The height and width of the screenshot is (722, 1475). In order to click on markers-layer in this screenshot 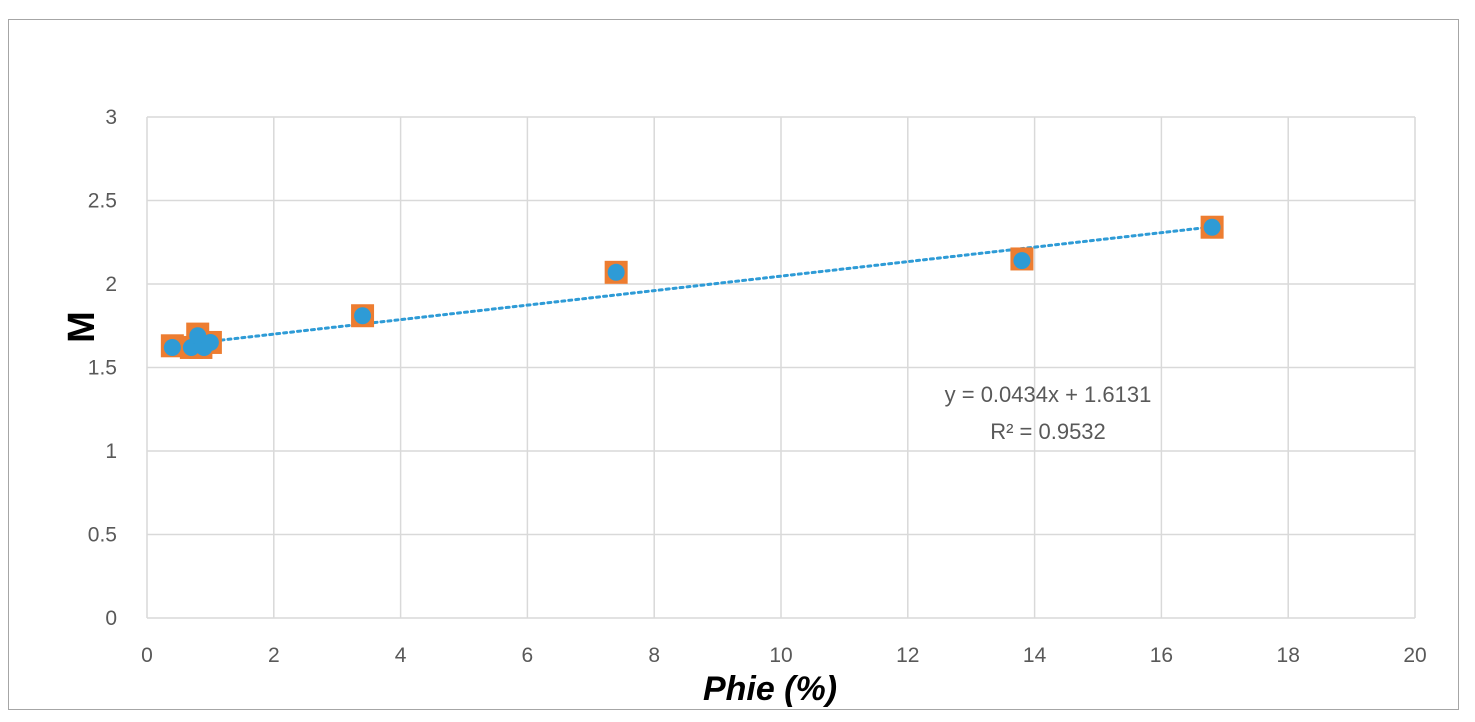, I will do `click(692, 287)`.